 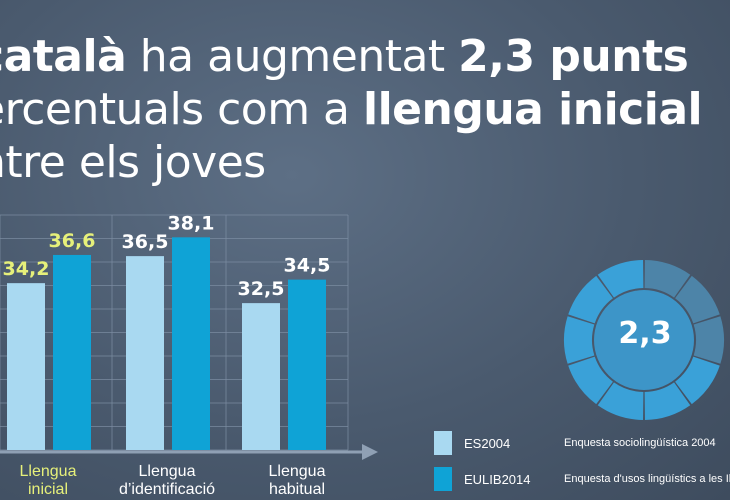 I want to click on legend-item-es2004: ES2004 Enquesta sociolingüística 2004, so click(x=575, y=443).